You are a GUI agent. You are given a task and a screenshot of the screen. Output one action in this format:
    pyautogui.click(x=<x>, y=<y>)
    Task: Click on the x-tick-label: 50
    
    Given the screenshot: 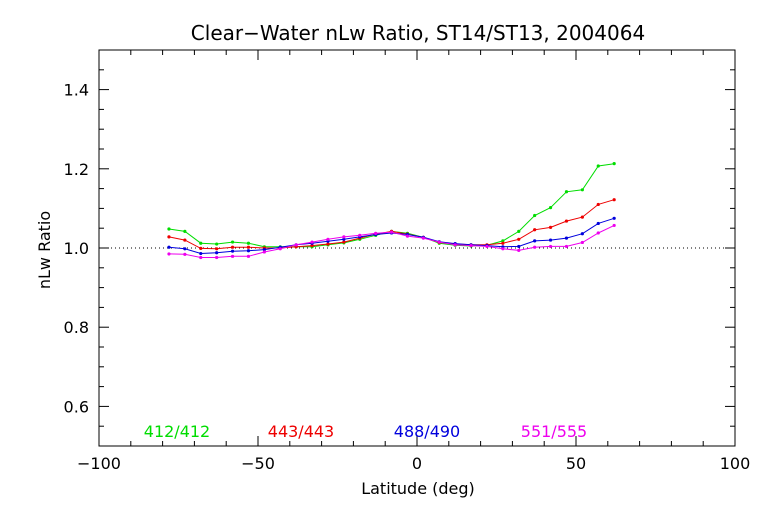 What is the action you would take?
    pyautogui.click(x=576, y=463)
    